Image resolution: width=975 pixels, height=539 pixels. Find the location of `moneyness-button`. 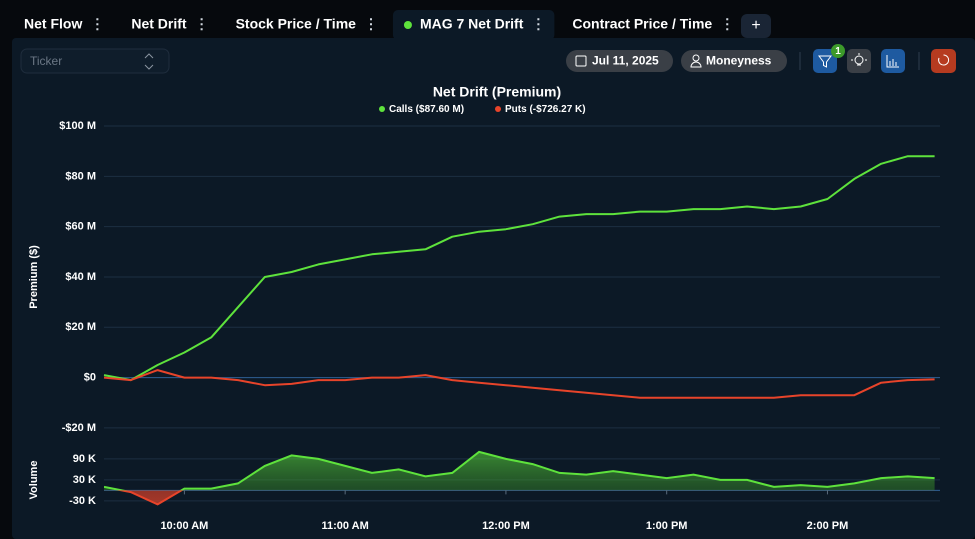

moneyness-button is located at coordinates (734, 61).